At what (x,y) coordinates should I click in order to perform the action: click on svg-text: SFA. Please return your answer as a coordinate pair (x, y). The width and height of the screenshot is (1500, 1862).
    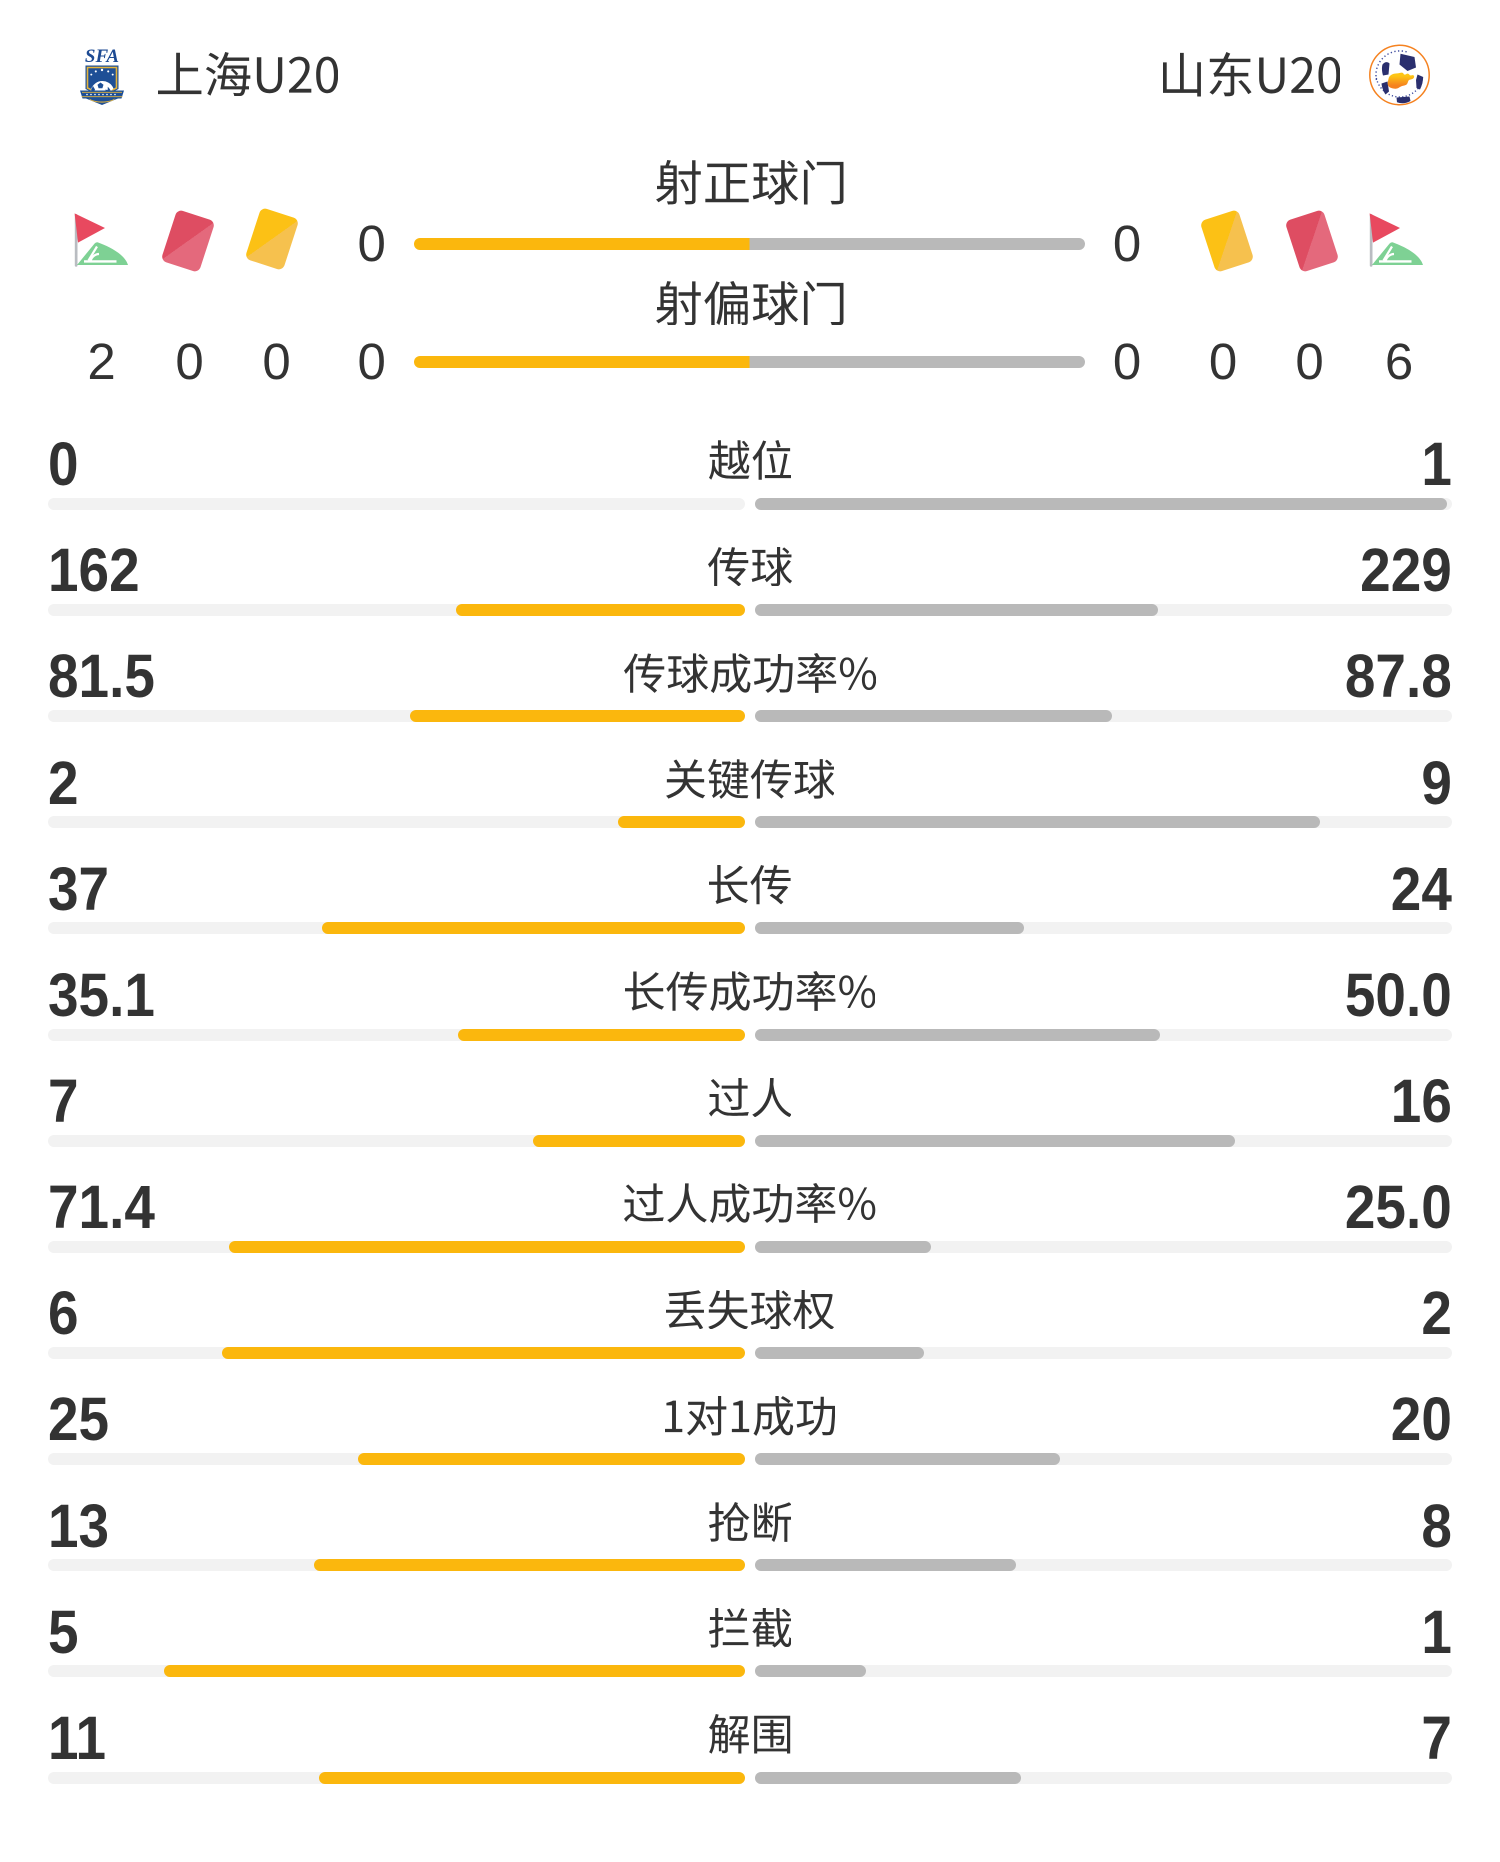
    Looking at the image, I should click on (102, 56).